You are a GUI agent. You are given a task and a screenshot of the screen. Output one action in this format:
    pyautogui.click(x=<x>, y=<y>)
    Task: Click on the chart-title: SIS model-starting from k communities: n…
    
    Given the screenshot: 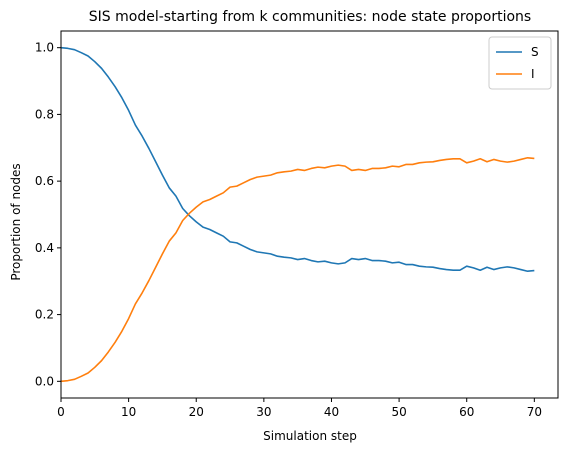 What is the action you would take?
    pyautogui.click(x=310, y=17)
    